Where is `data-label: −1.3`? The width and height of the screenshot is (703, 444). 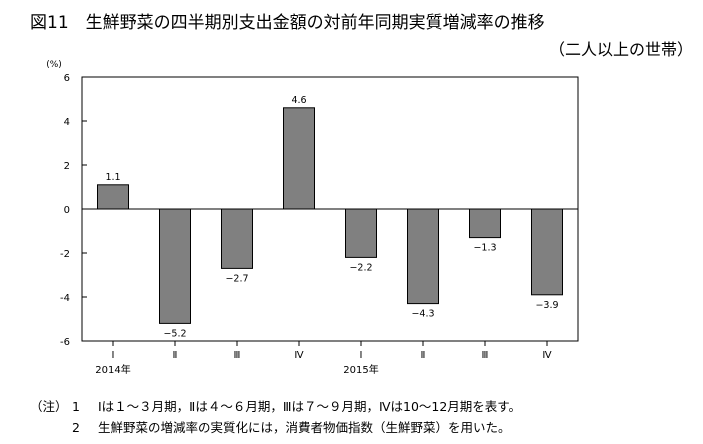 data-label: −1.3 is located at coordinates (484, 248).